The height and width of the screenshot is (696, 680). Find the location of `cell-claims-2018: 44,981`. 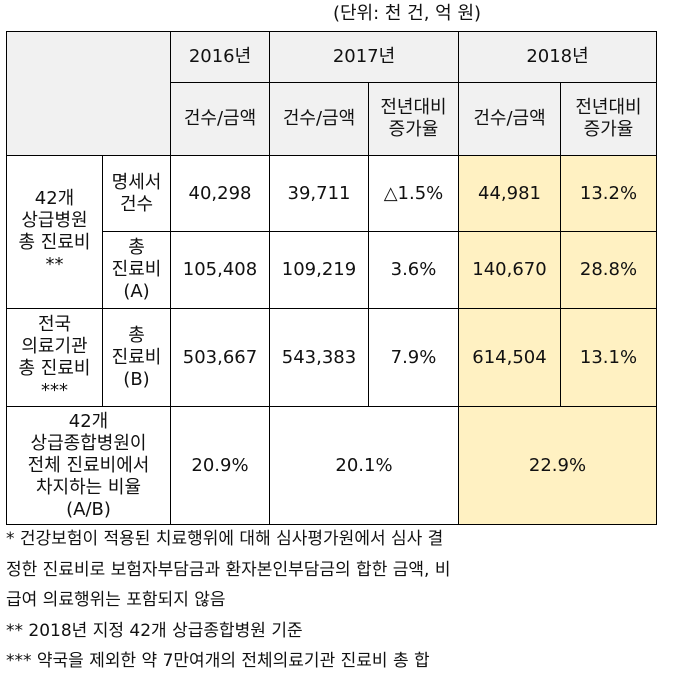

cell-claims-2018: 44,981 is located at coordinates (509, 193).